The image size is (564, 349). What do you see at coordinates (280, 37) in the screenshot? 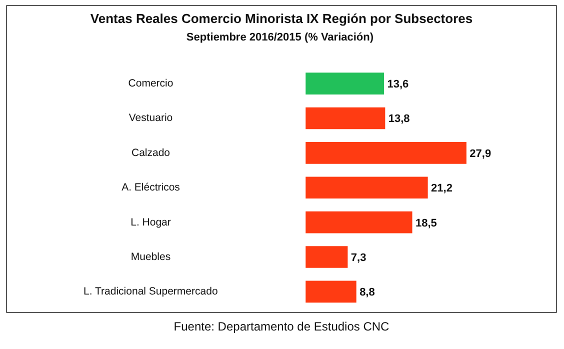
I see `chart-subtitle: Septiembre 2016/2015 (% Variación)` at bounding box center [280, 37].